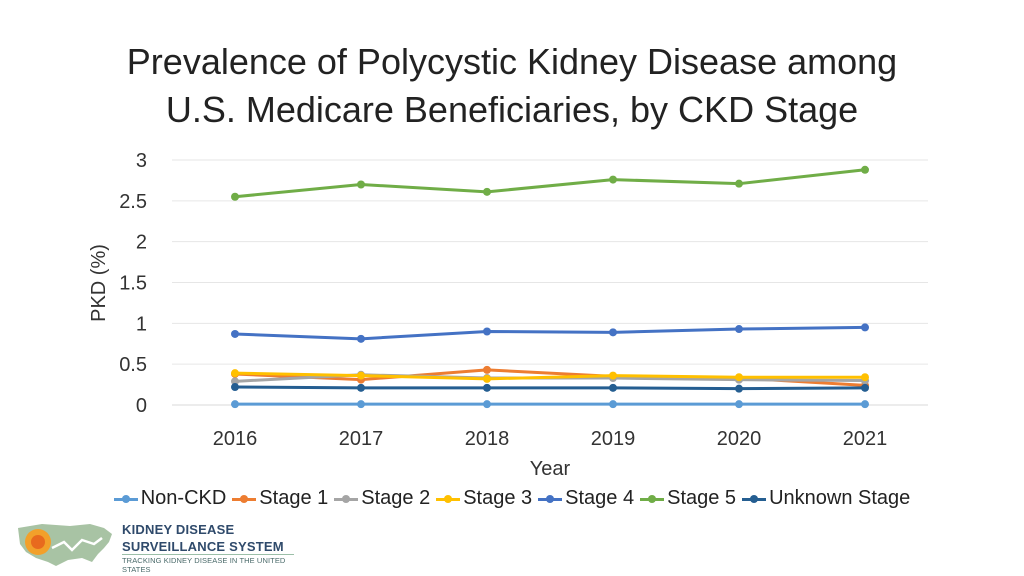 The height and width of the screenshot is (576, 1024). I want to click on legend-label: Stage 4, so click(600, 498).